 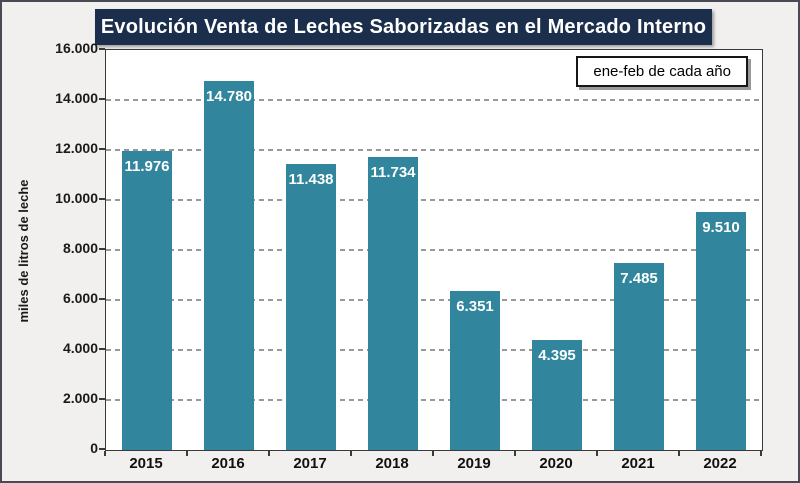 I want to click on legend-box: ene-feb de cada año, so click(x=662, y=71).